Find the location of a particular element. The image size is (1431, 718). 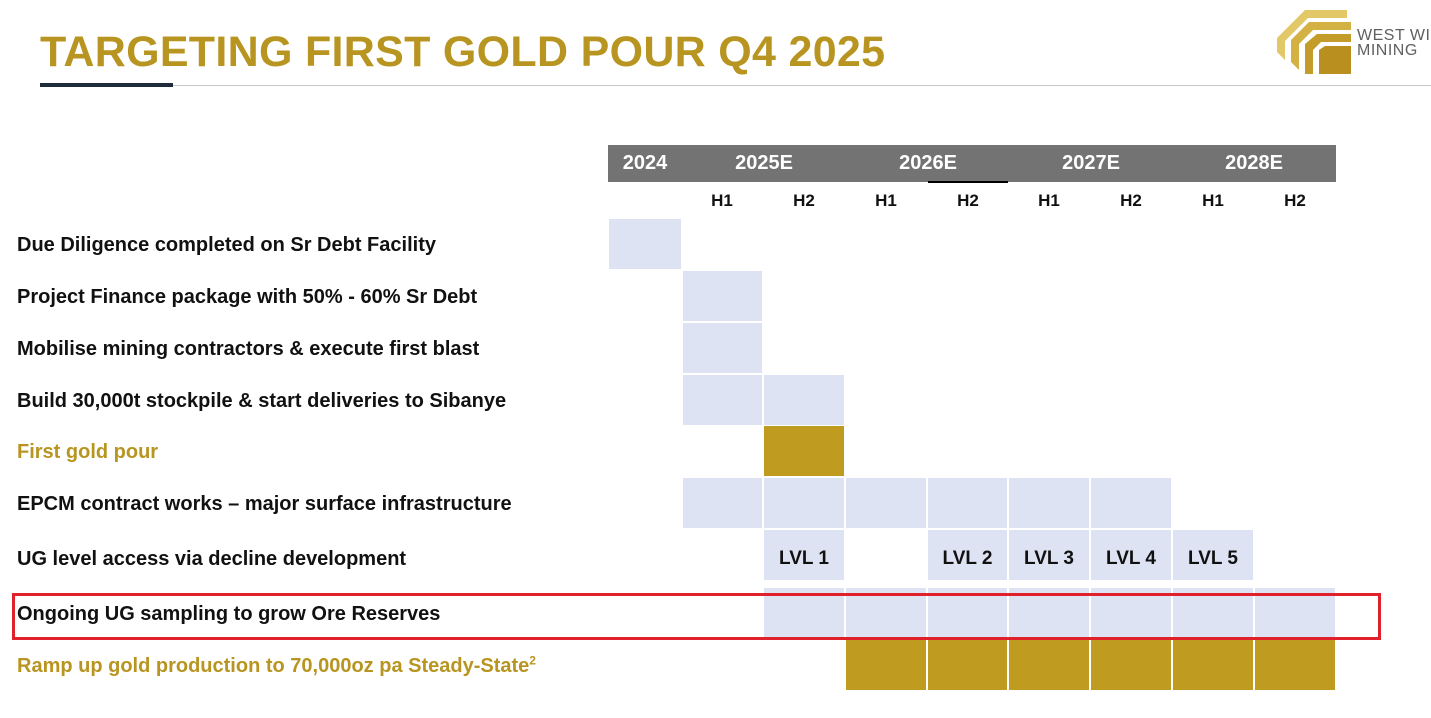

company-logo: WEST WI MINING is located at coordinates (1354, 42).